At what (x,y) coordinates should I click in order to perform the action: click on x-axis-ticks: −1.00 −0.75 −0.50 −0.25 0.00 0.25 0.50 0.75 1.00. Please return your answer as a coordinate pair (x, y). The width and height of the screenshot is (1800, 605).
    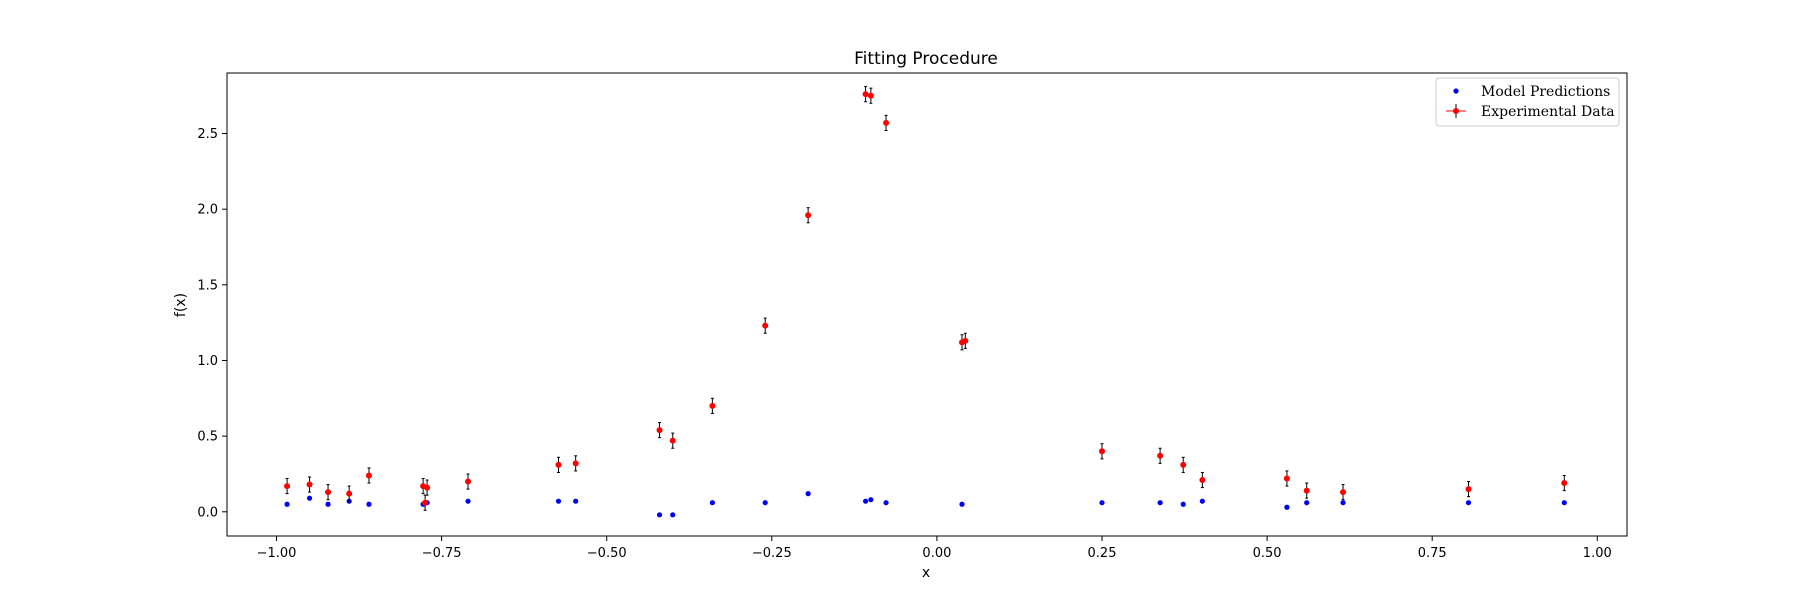
    Looking at the image, I should click on (934, 548).